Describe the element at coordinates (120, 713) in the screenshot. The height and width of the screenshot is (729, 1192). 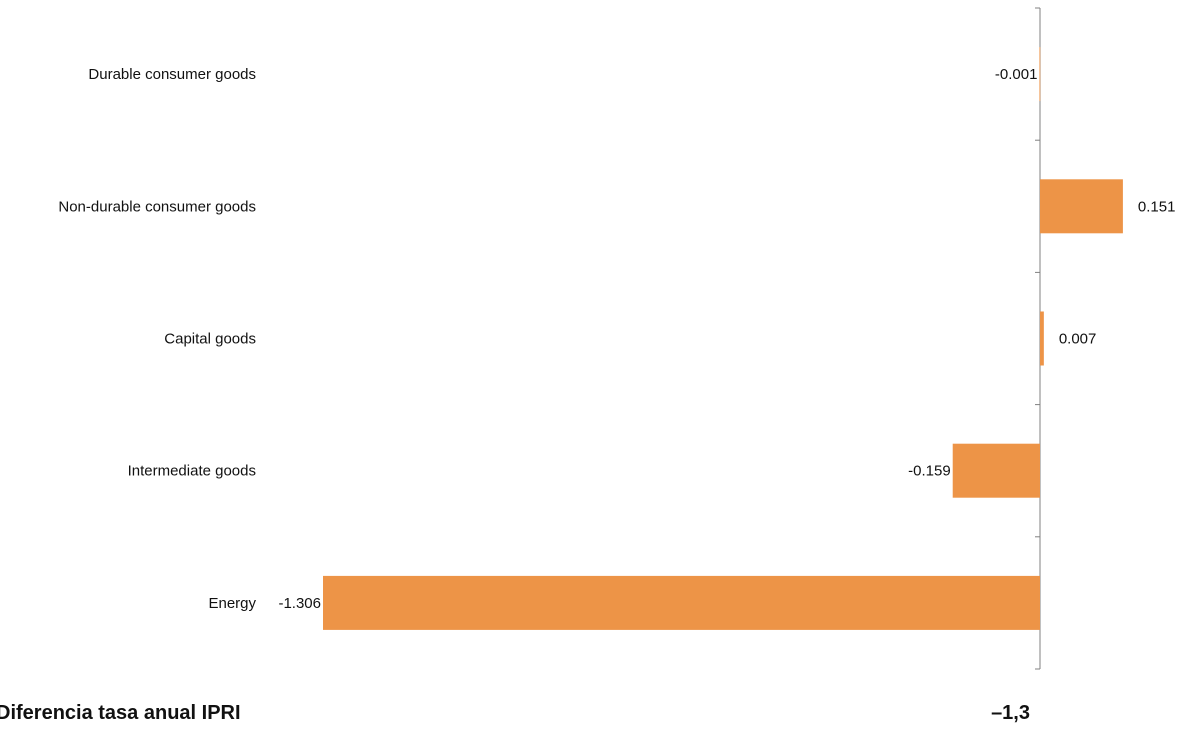
I see `footer-label: Diferencia tasa anual IPRI` at that location.